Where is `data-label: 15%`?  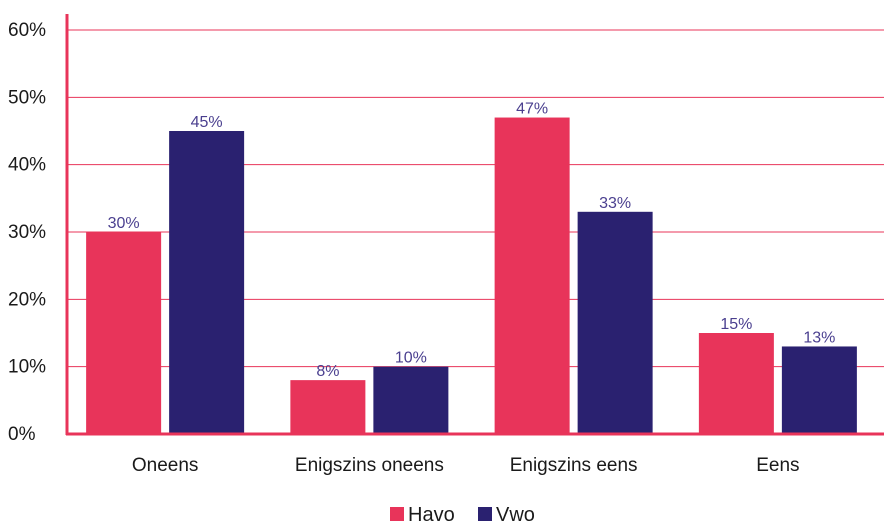 data-label: 15% is located at coordinates (736, 324).